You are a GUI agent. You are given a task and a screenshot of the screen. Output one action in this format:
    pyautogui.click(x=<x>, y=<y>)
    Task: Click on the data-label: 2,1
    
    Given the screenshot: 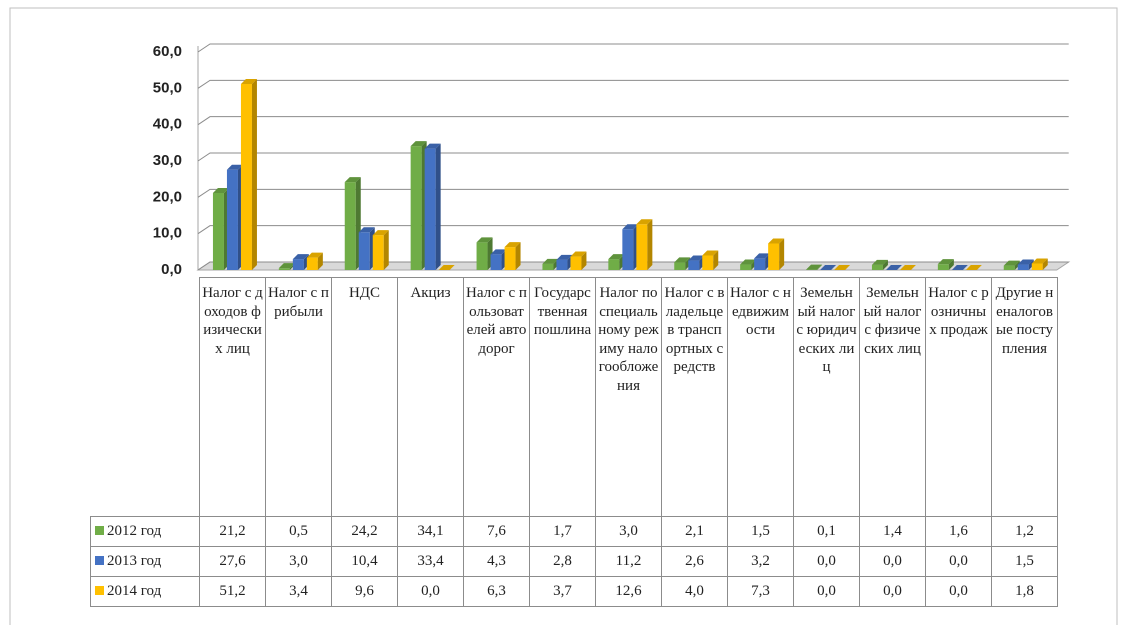 What is the action you would take?
    pyautogui.click(x=694, y=531)
    